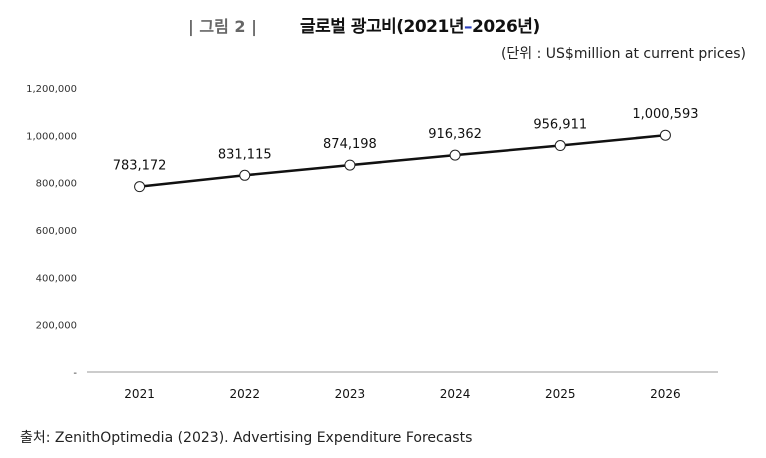  What do you see at coordinates (560, 394) in the screenshot?
I see `x-tick-label: 2025` at bounding box center [560, 394].